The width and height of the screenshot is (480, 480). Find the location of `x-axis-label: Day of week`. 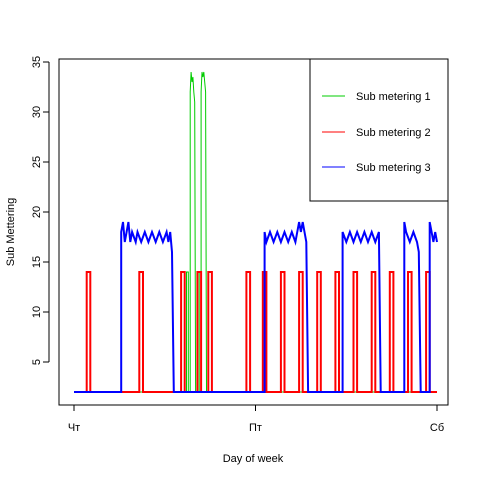

x-axis-label: Day of week is located at coordinates (253, 459).